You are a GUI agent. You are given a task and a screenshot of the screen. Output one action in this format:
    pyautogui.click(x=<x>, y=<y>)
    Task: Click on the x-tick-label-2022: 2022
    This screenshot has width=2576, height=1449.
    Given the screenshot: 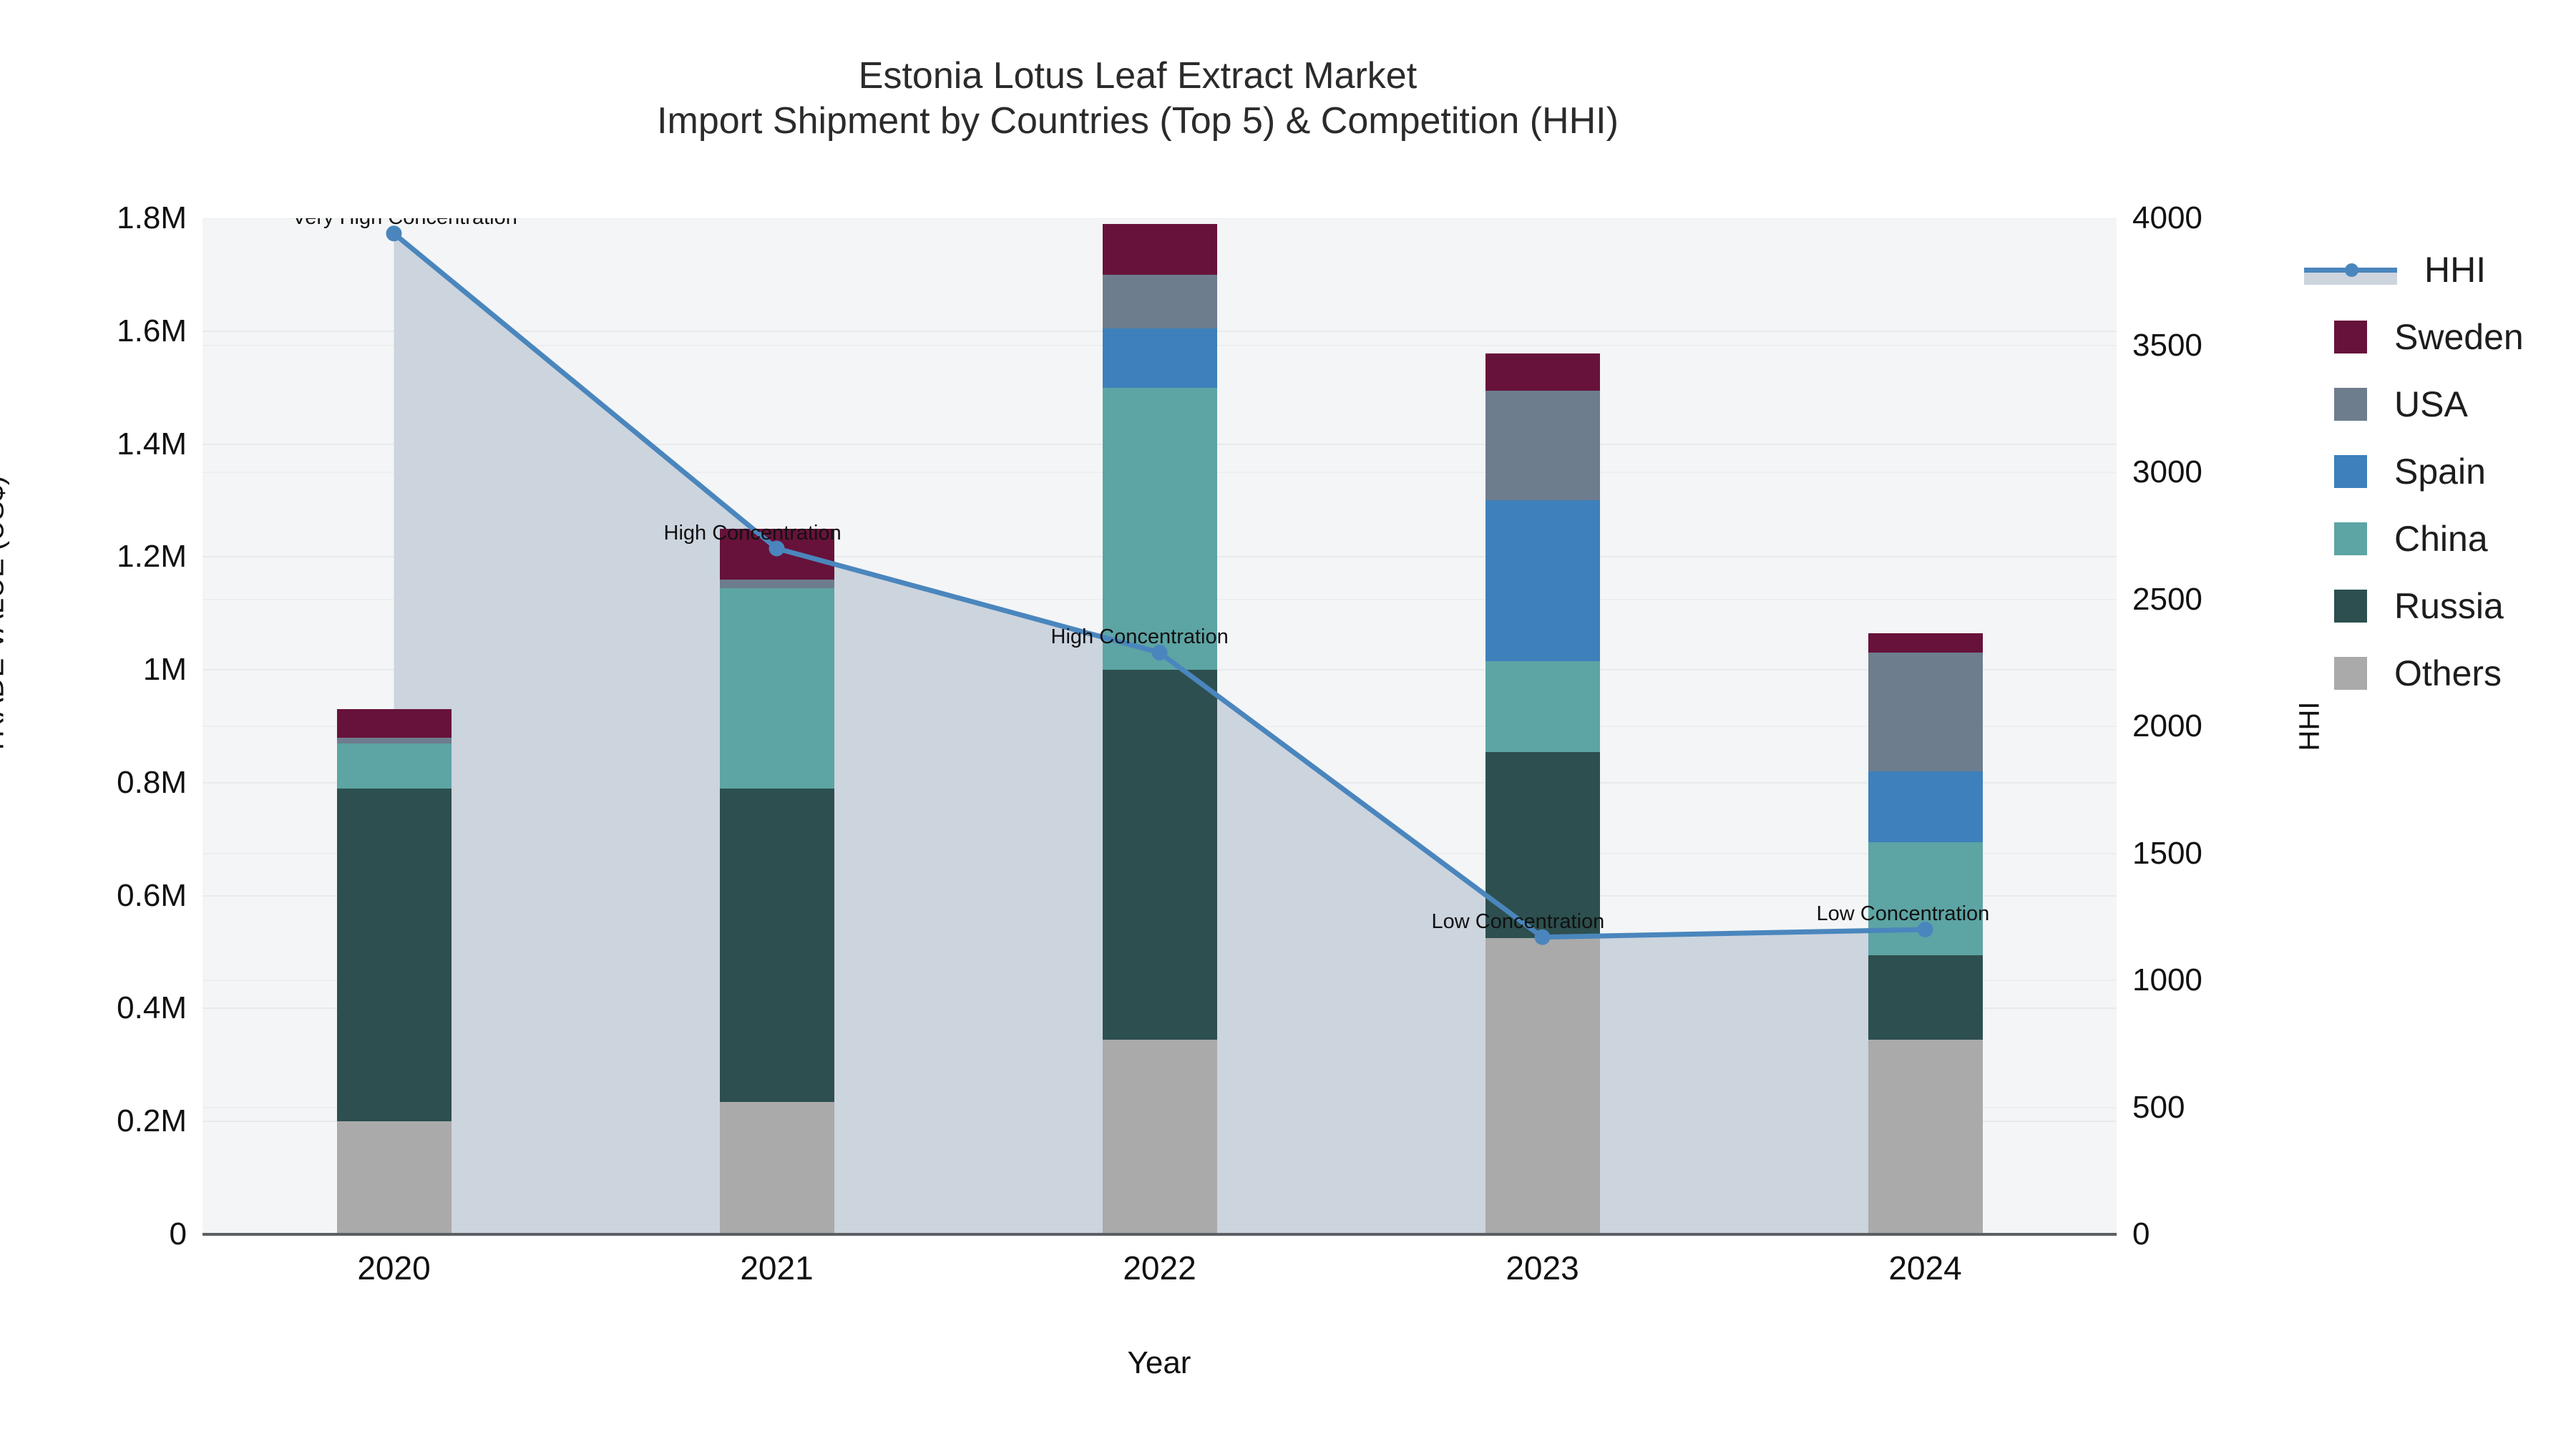 What is the action you would take?
    pyautogui.click(x=1159, y=1268)
    